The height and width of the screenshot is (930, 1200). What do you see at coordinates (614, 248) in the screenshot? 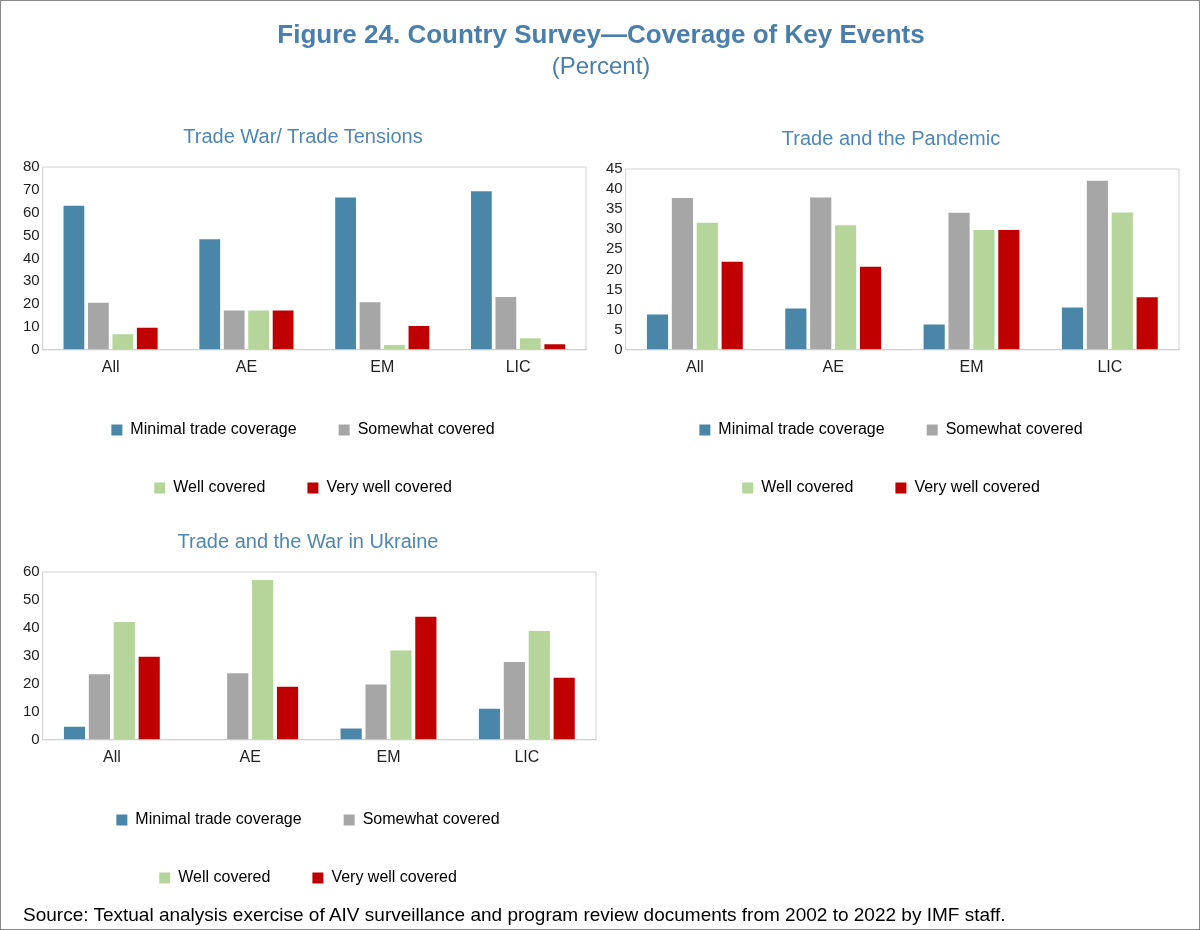
I see `y-tick-label: 25` at bounding box center [614, 248].